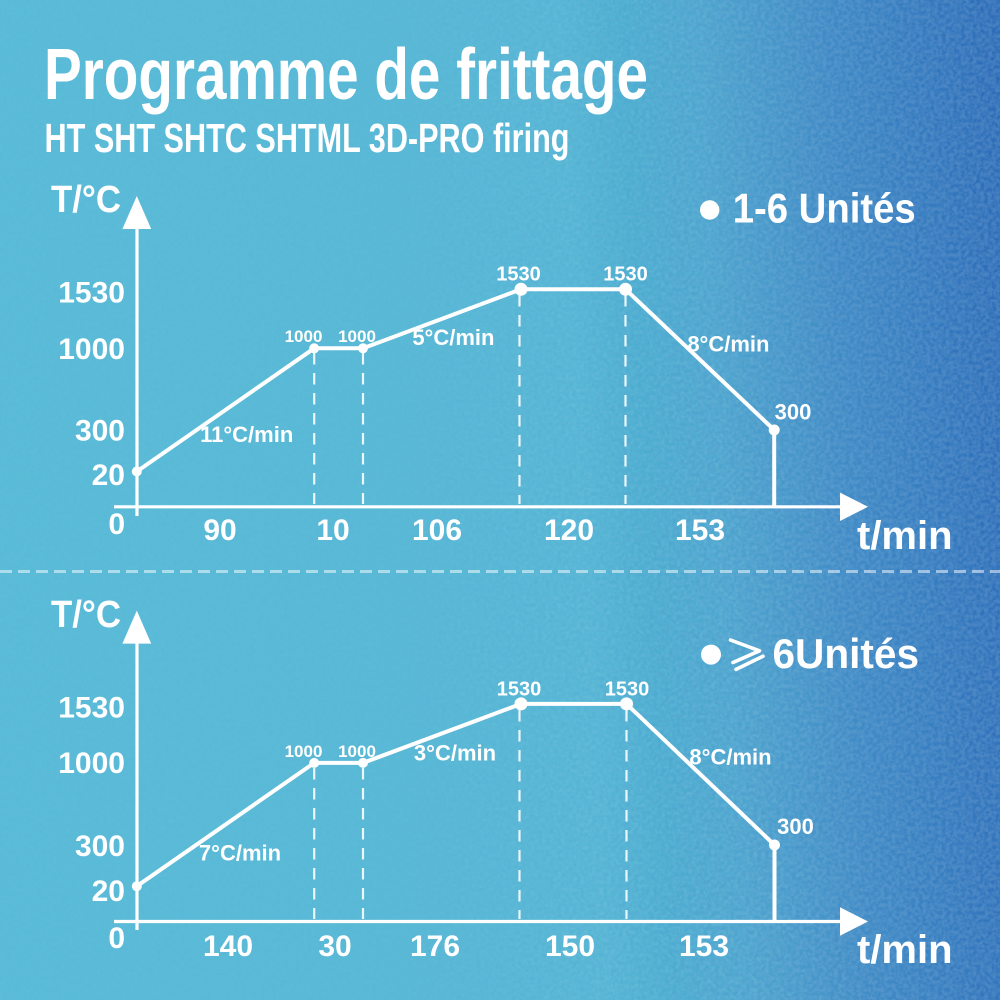  I want to click on svg-text: 106, so click(437, 530).